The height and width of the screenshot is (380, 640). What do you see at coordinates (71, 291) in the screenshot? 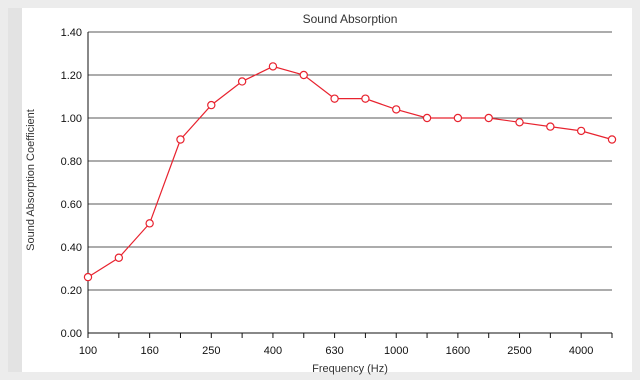
I see `y-tick-label: 0.20` at bounding box center [71, 291].